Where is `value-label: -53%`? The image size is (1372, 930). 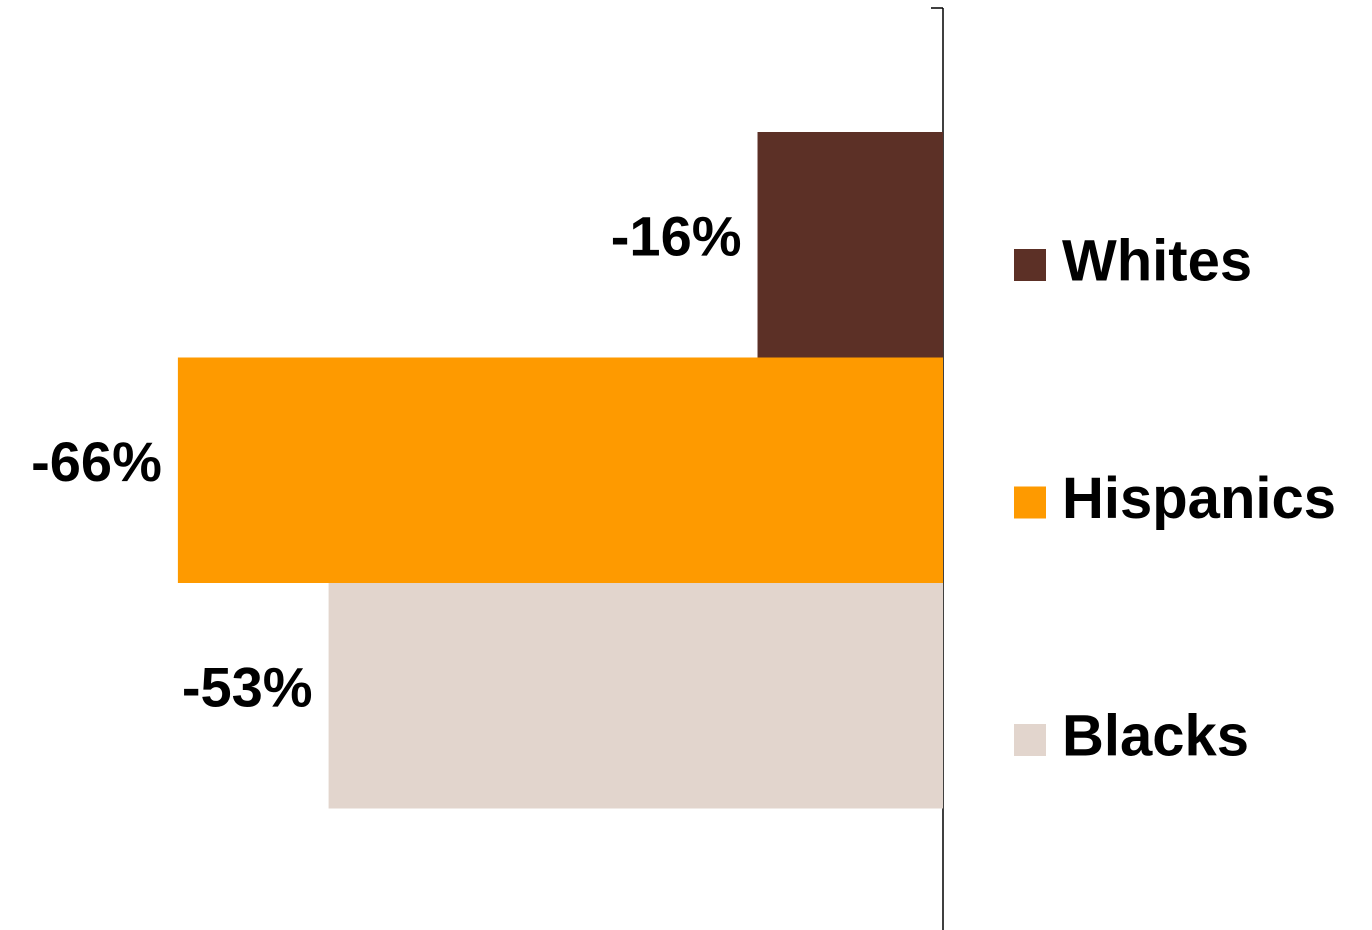 value-label: -53% is located at coordinates (247, 687).